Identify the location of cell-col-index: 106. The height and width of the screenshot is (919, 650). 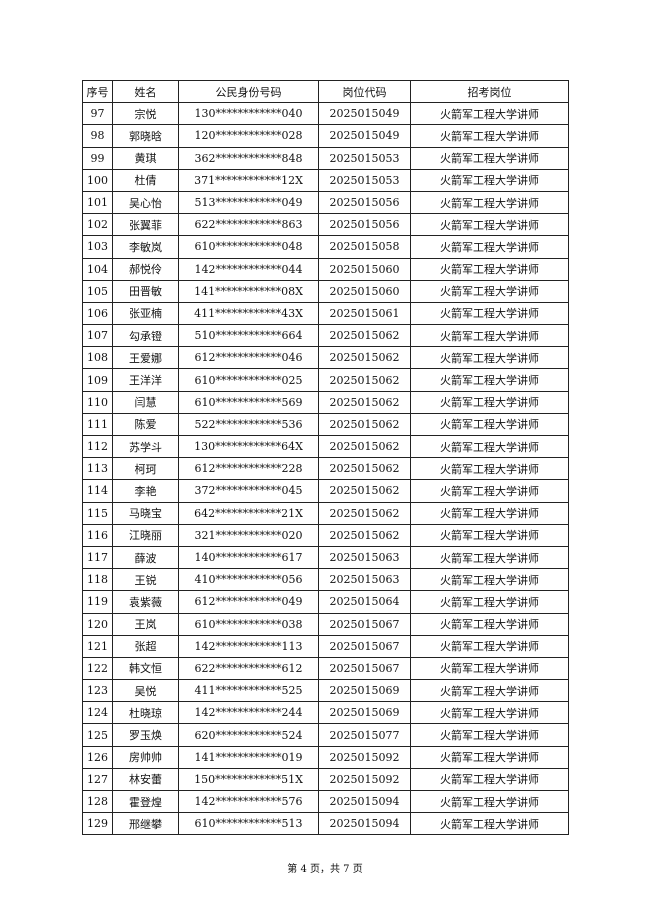
(97, 313).